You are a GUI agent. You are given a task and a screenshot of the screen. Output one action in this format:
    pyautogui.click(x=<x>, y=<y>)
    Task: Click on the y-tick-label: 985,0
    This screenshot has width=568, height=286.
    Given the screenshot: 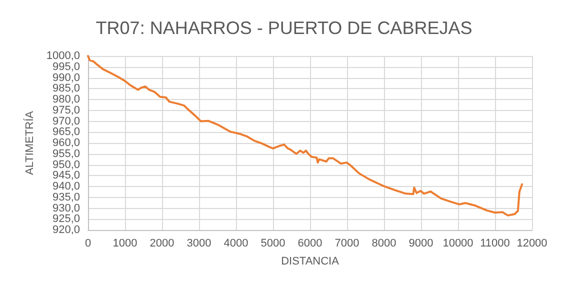 What is the action you would take?
    pyautogui.click(x=66, y=88)
    